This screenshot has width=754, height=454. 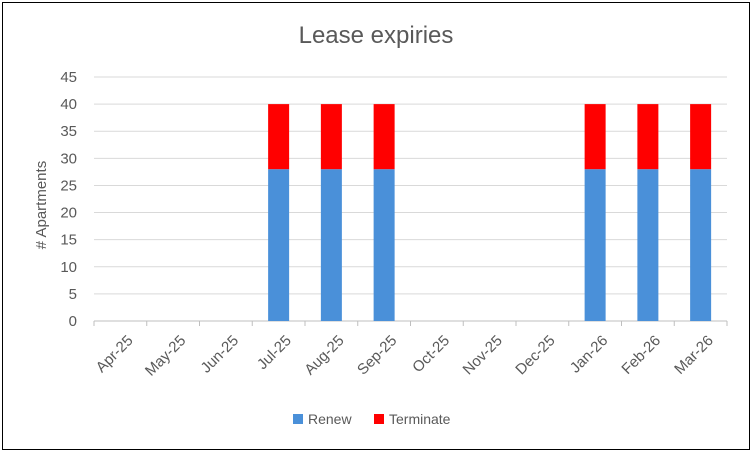 I want to click on x-tick-label: Mar-26, so click(x=694, y=355).